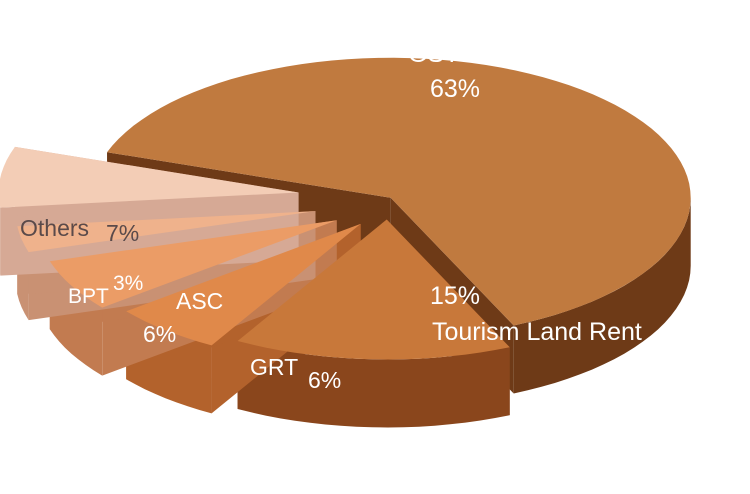 This screenshot has width=750, height=494. Describe the element at coordinates (199, 301) in the screenshot. I see `slice-label-asc: ASC` at that location.